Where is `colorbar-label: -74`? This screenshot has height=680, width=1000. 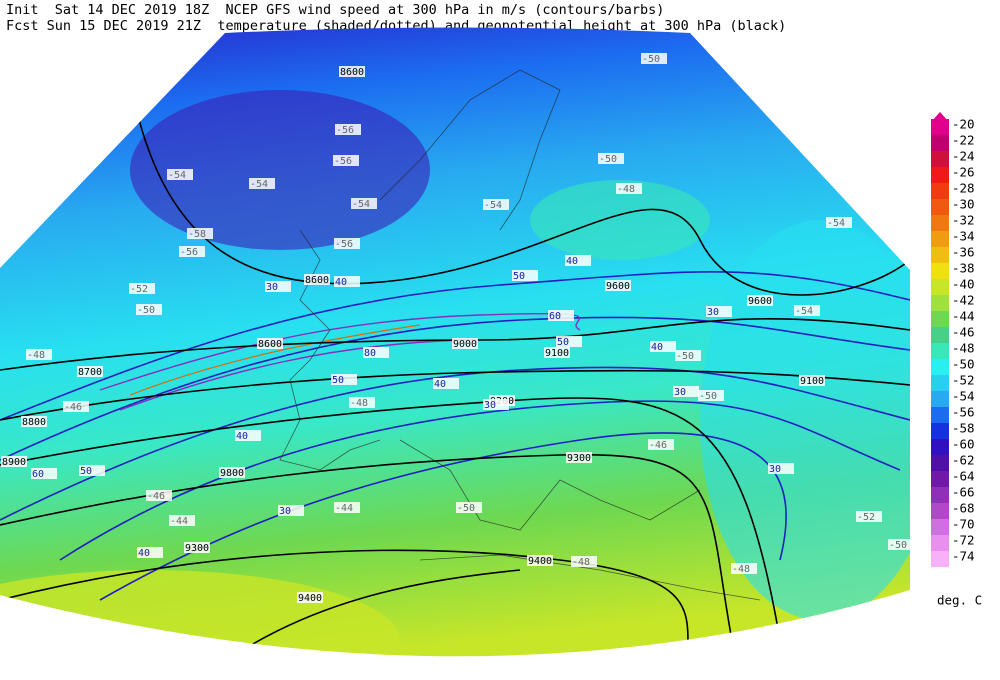 colorbar-label: -74 is located at coordinates (963, 556).